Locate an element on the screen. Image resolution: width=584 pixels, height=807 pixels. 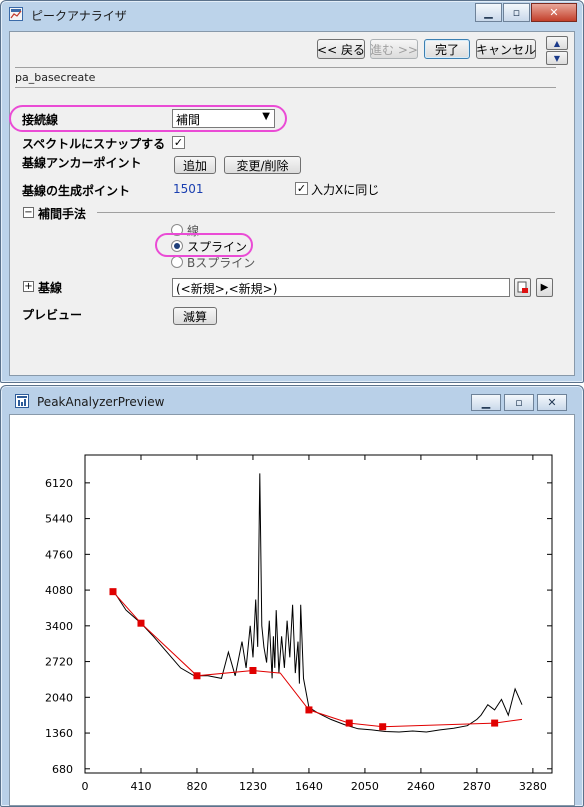
pick-button is located at coordinates (522, 287).